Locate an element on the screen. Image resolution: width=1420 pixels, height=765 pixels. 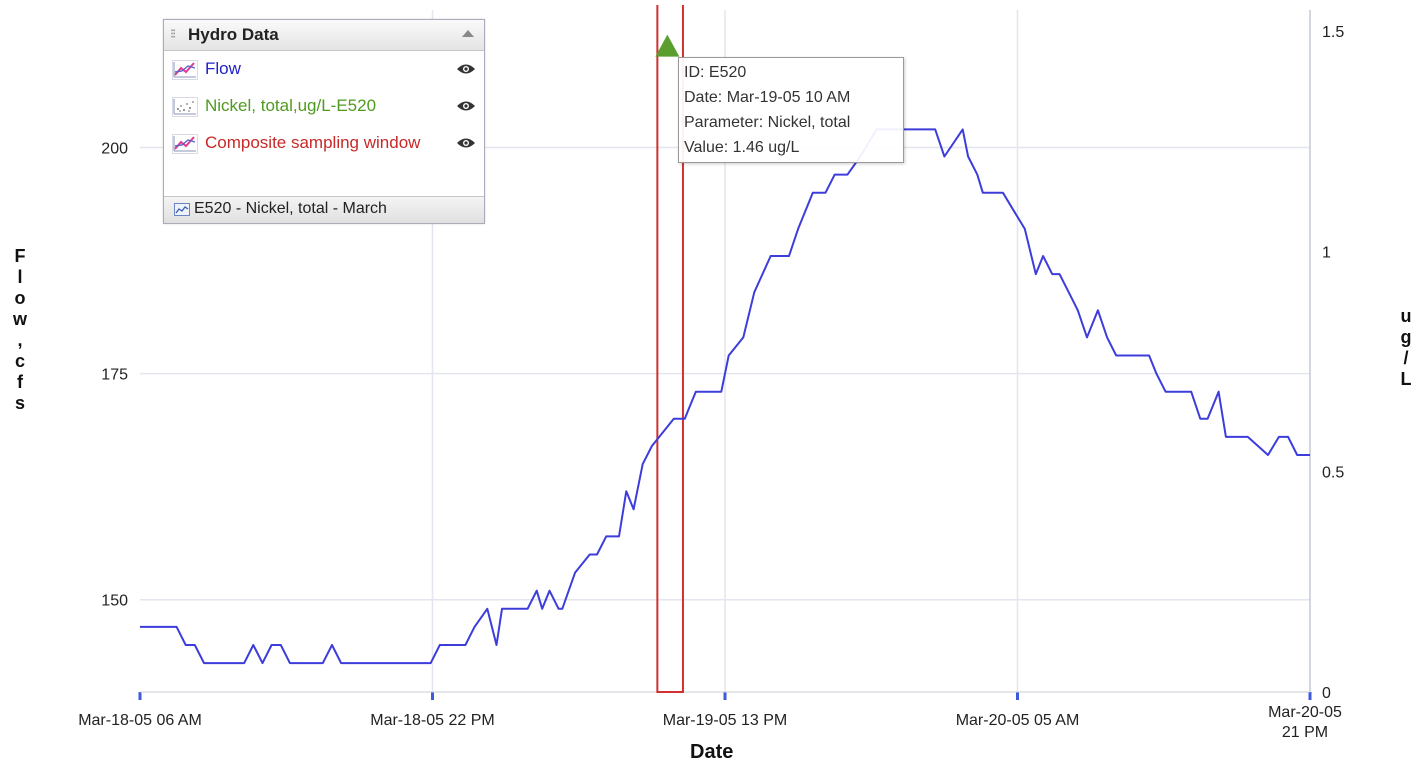
composite-sampling-window is located at coordinates (670, 349).